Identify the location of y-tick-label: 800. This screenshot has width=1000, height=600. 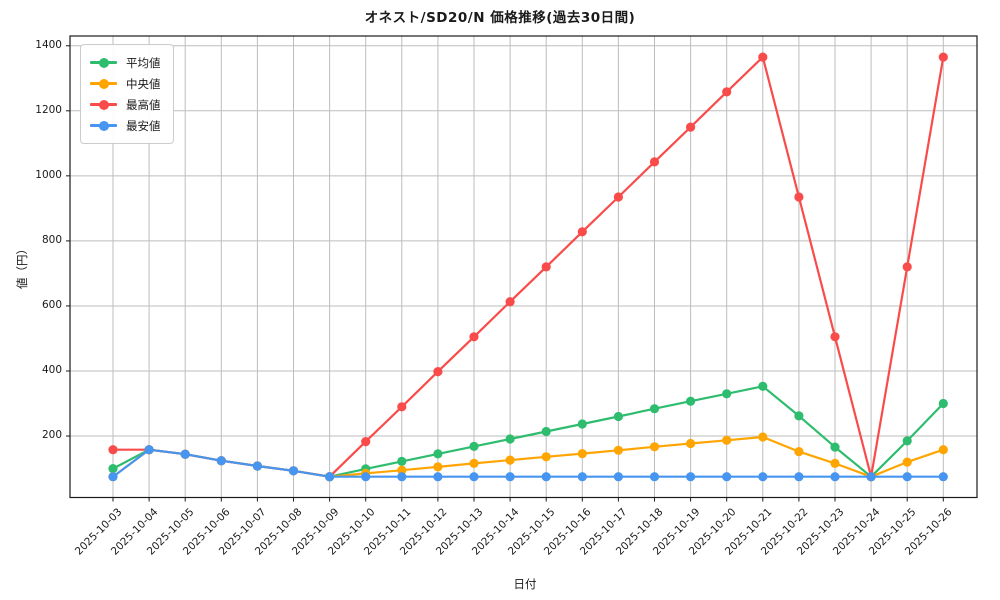
(51, 239).